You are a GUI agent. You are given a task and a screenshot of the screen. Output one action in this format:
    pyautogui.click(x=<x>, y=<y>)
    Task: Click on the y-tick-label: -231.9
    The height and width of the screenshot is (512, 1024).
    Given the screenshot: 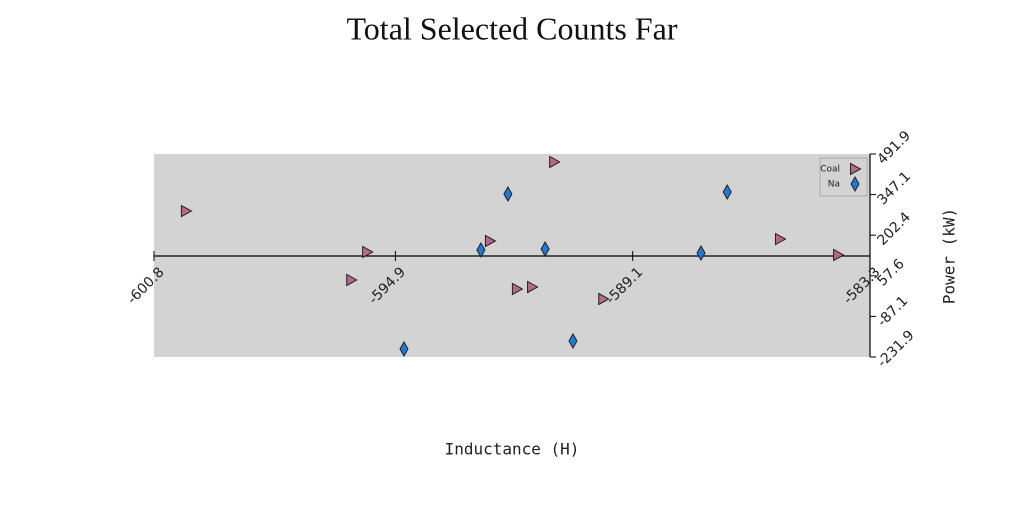 What is the action you would take?
    pyautogui.click(x=895, y=348)
    